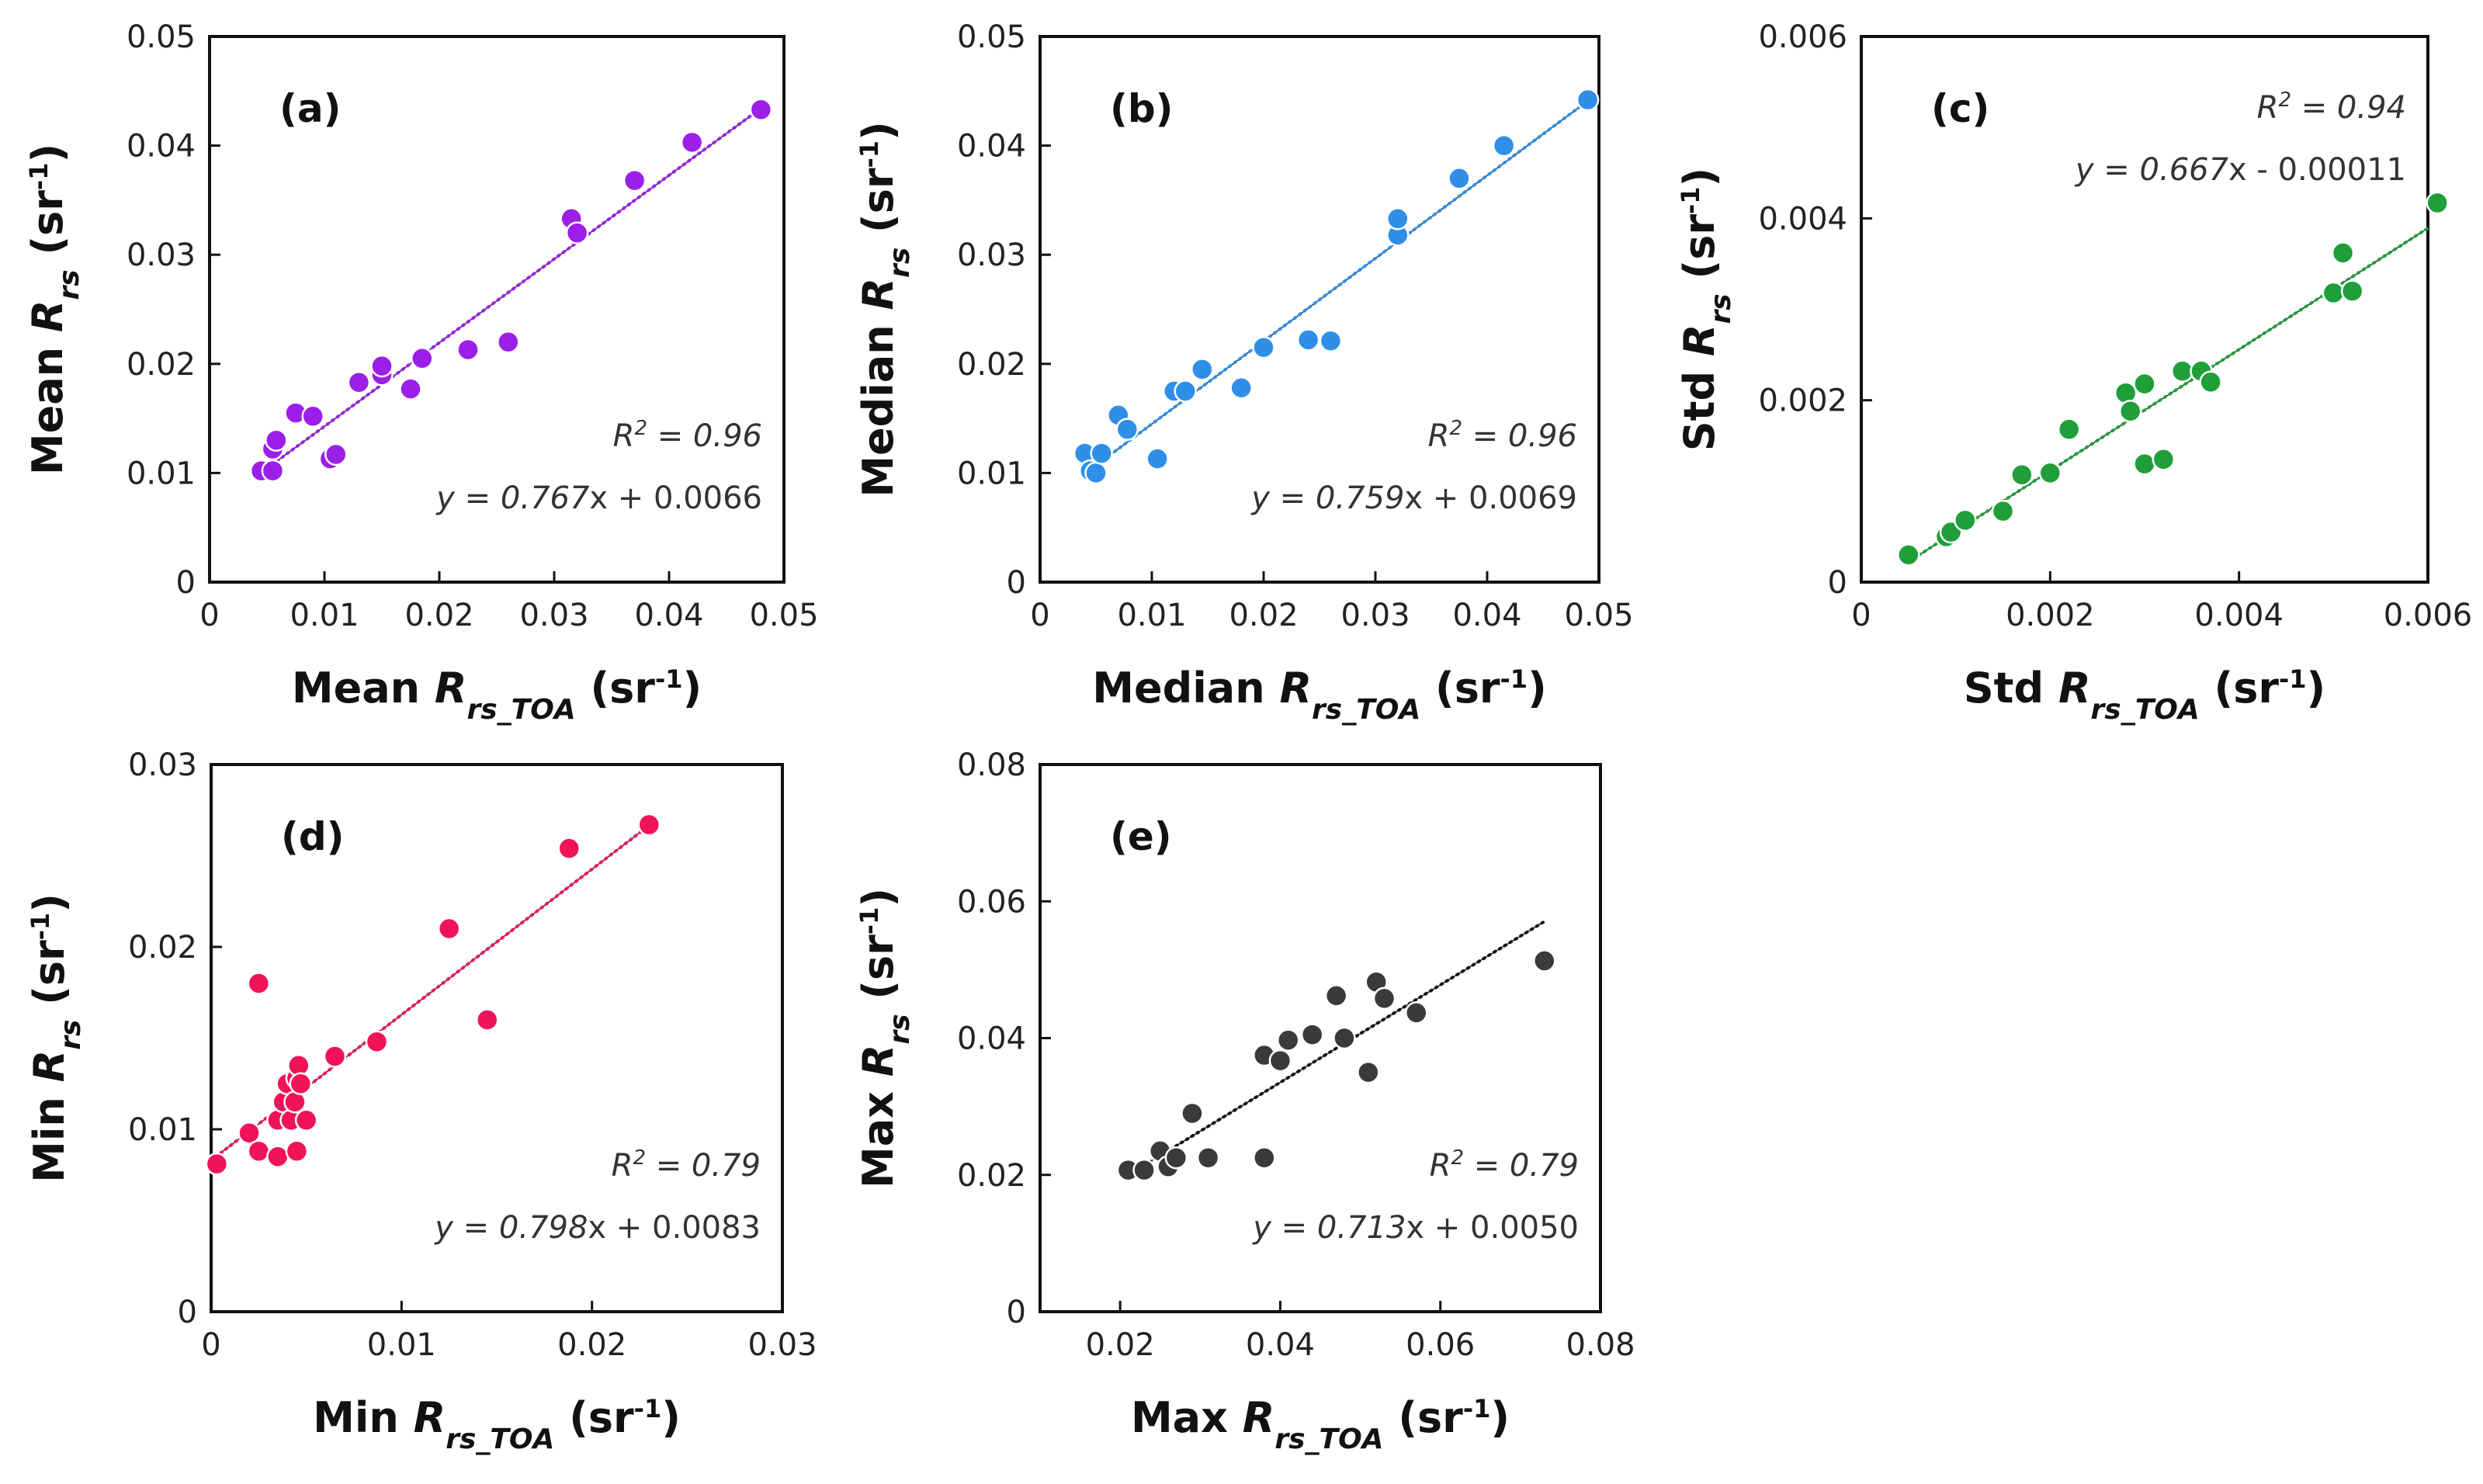 Image resolution: width=2483 pixels, height=1484 pixels. I want to click on panel-label: (e), so click(1141, 837).